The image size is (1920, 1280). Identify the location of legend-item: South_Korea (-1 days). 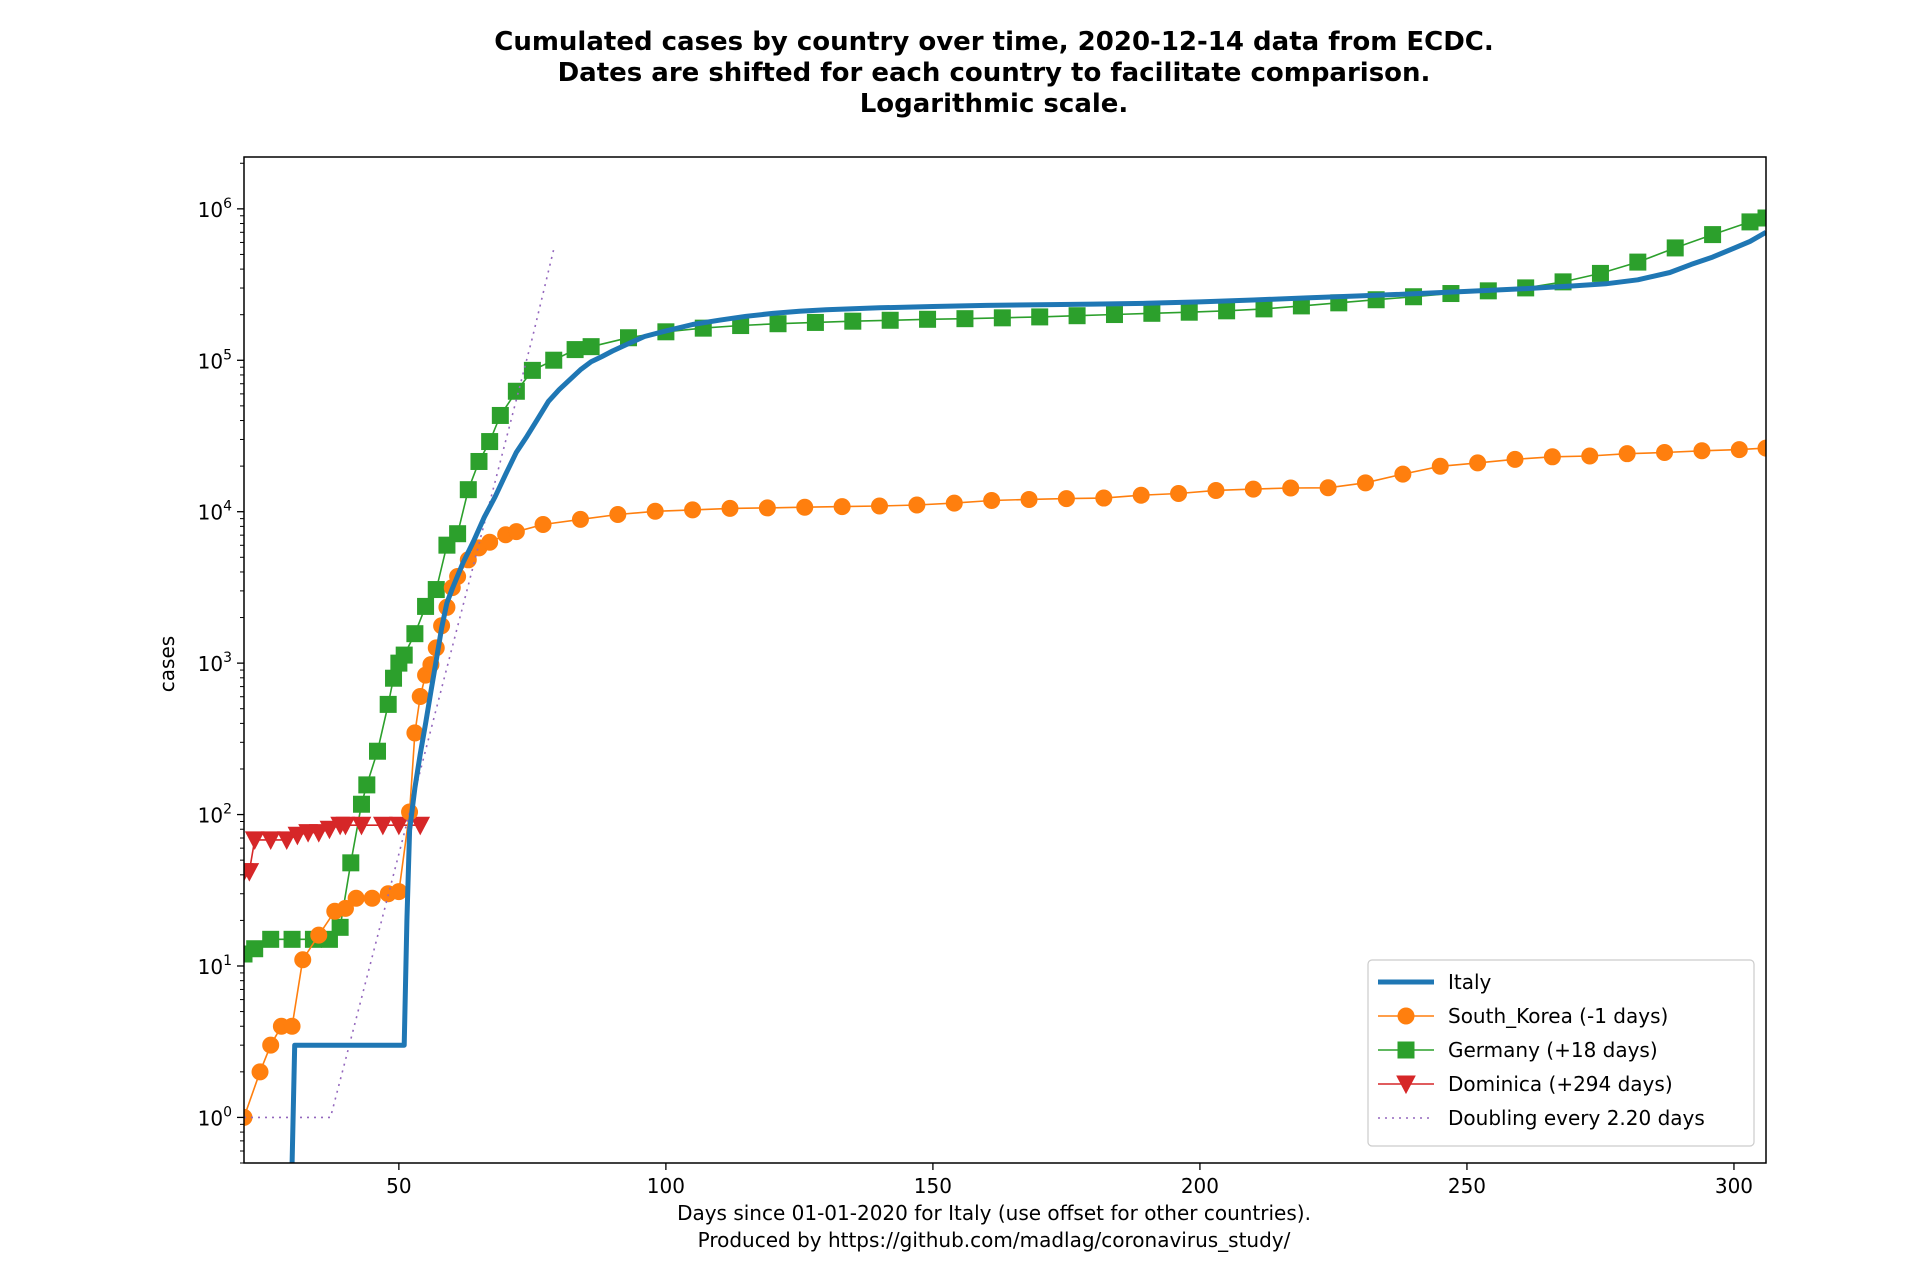
(1523, 1016).